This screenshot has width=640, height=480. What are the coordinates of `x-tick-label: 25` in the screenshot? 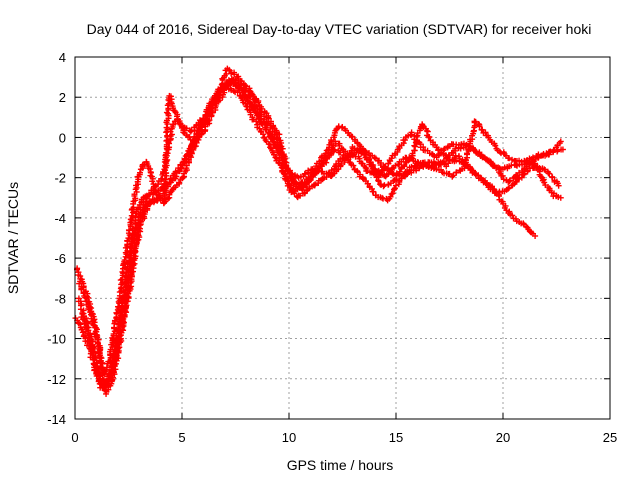 It's located at (610, 437).